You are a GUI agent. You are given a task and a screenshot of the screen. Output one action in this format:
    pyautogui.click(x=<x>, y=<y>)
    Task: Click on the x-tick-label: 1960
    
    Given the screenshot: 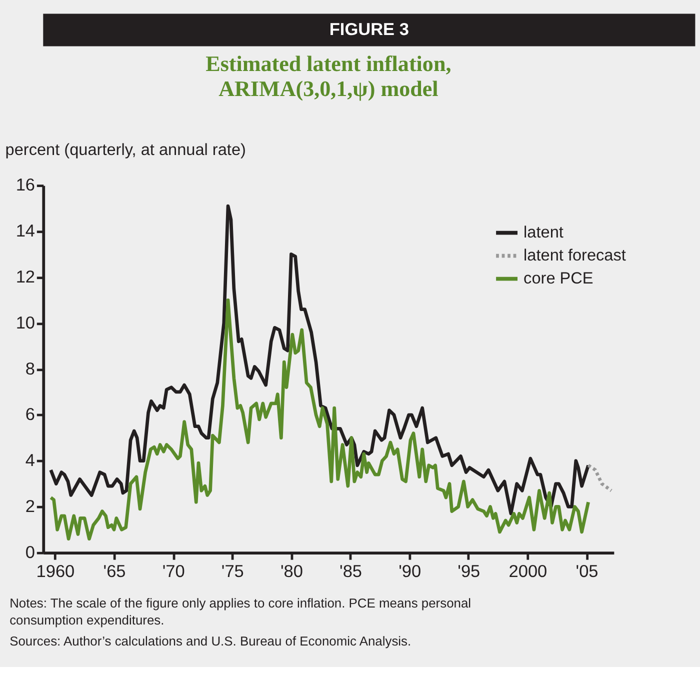 What is the action you would take?
    pyautogui.click(x=55, y=571)
    